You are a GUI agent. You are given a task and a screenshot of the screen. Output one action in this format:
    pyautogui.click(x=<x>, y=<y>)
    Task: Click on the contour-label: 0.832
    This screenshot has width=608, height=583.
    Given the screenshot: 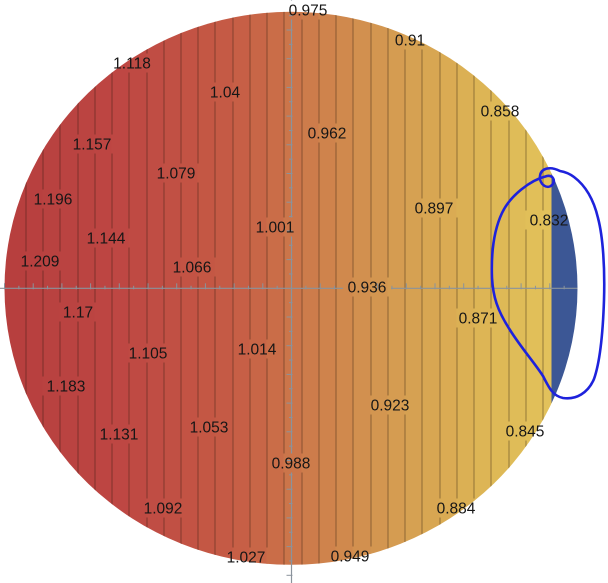 What is the action you would take?
    pyautogui.click(x=549, y=221)
    